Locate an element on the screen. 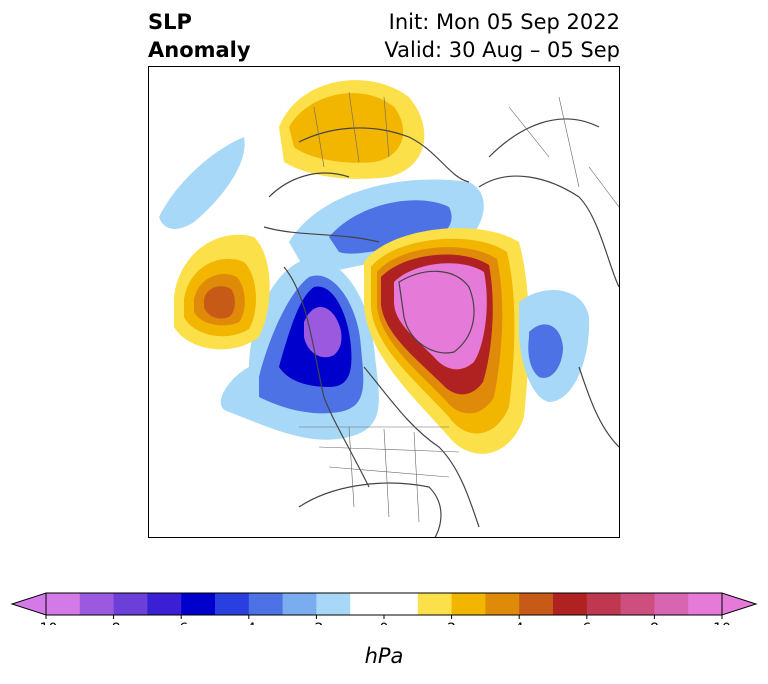  colorbar-extend-max is located at coordinates (739, 604).